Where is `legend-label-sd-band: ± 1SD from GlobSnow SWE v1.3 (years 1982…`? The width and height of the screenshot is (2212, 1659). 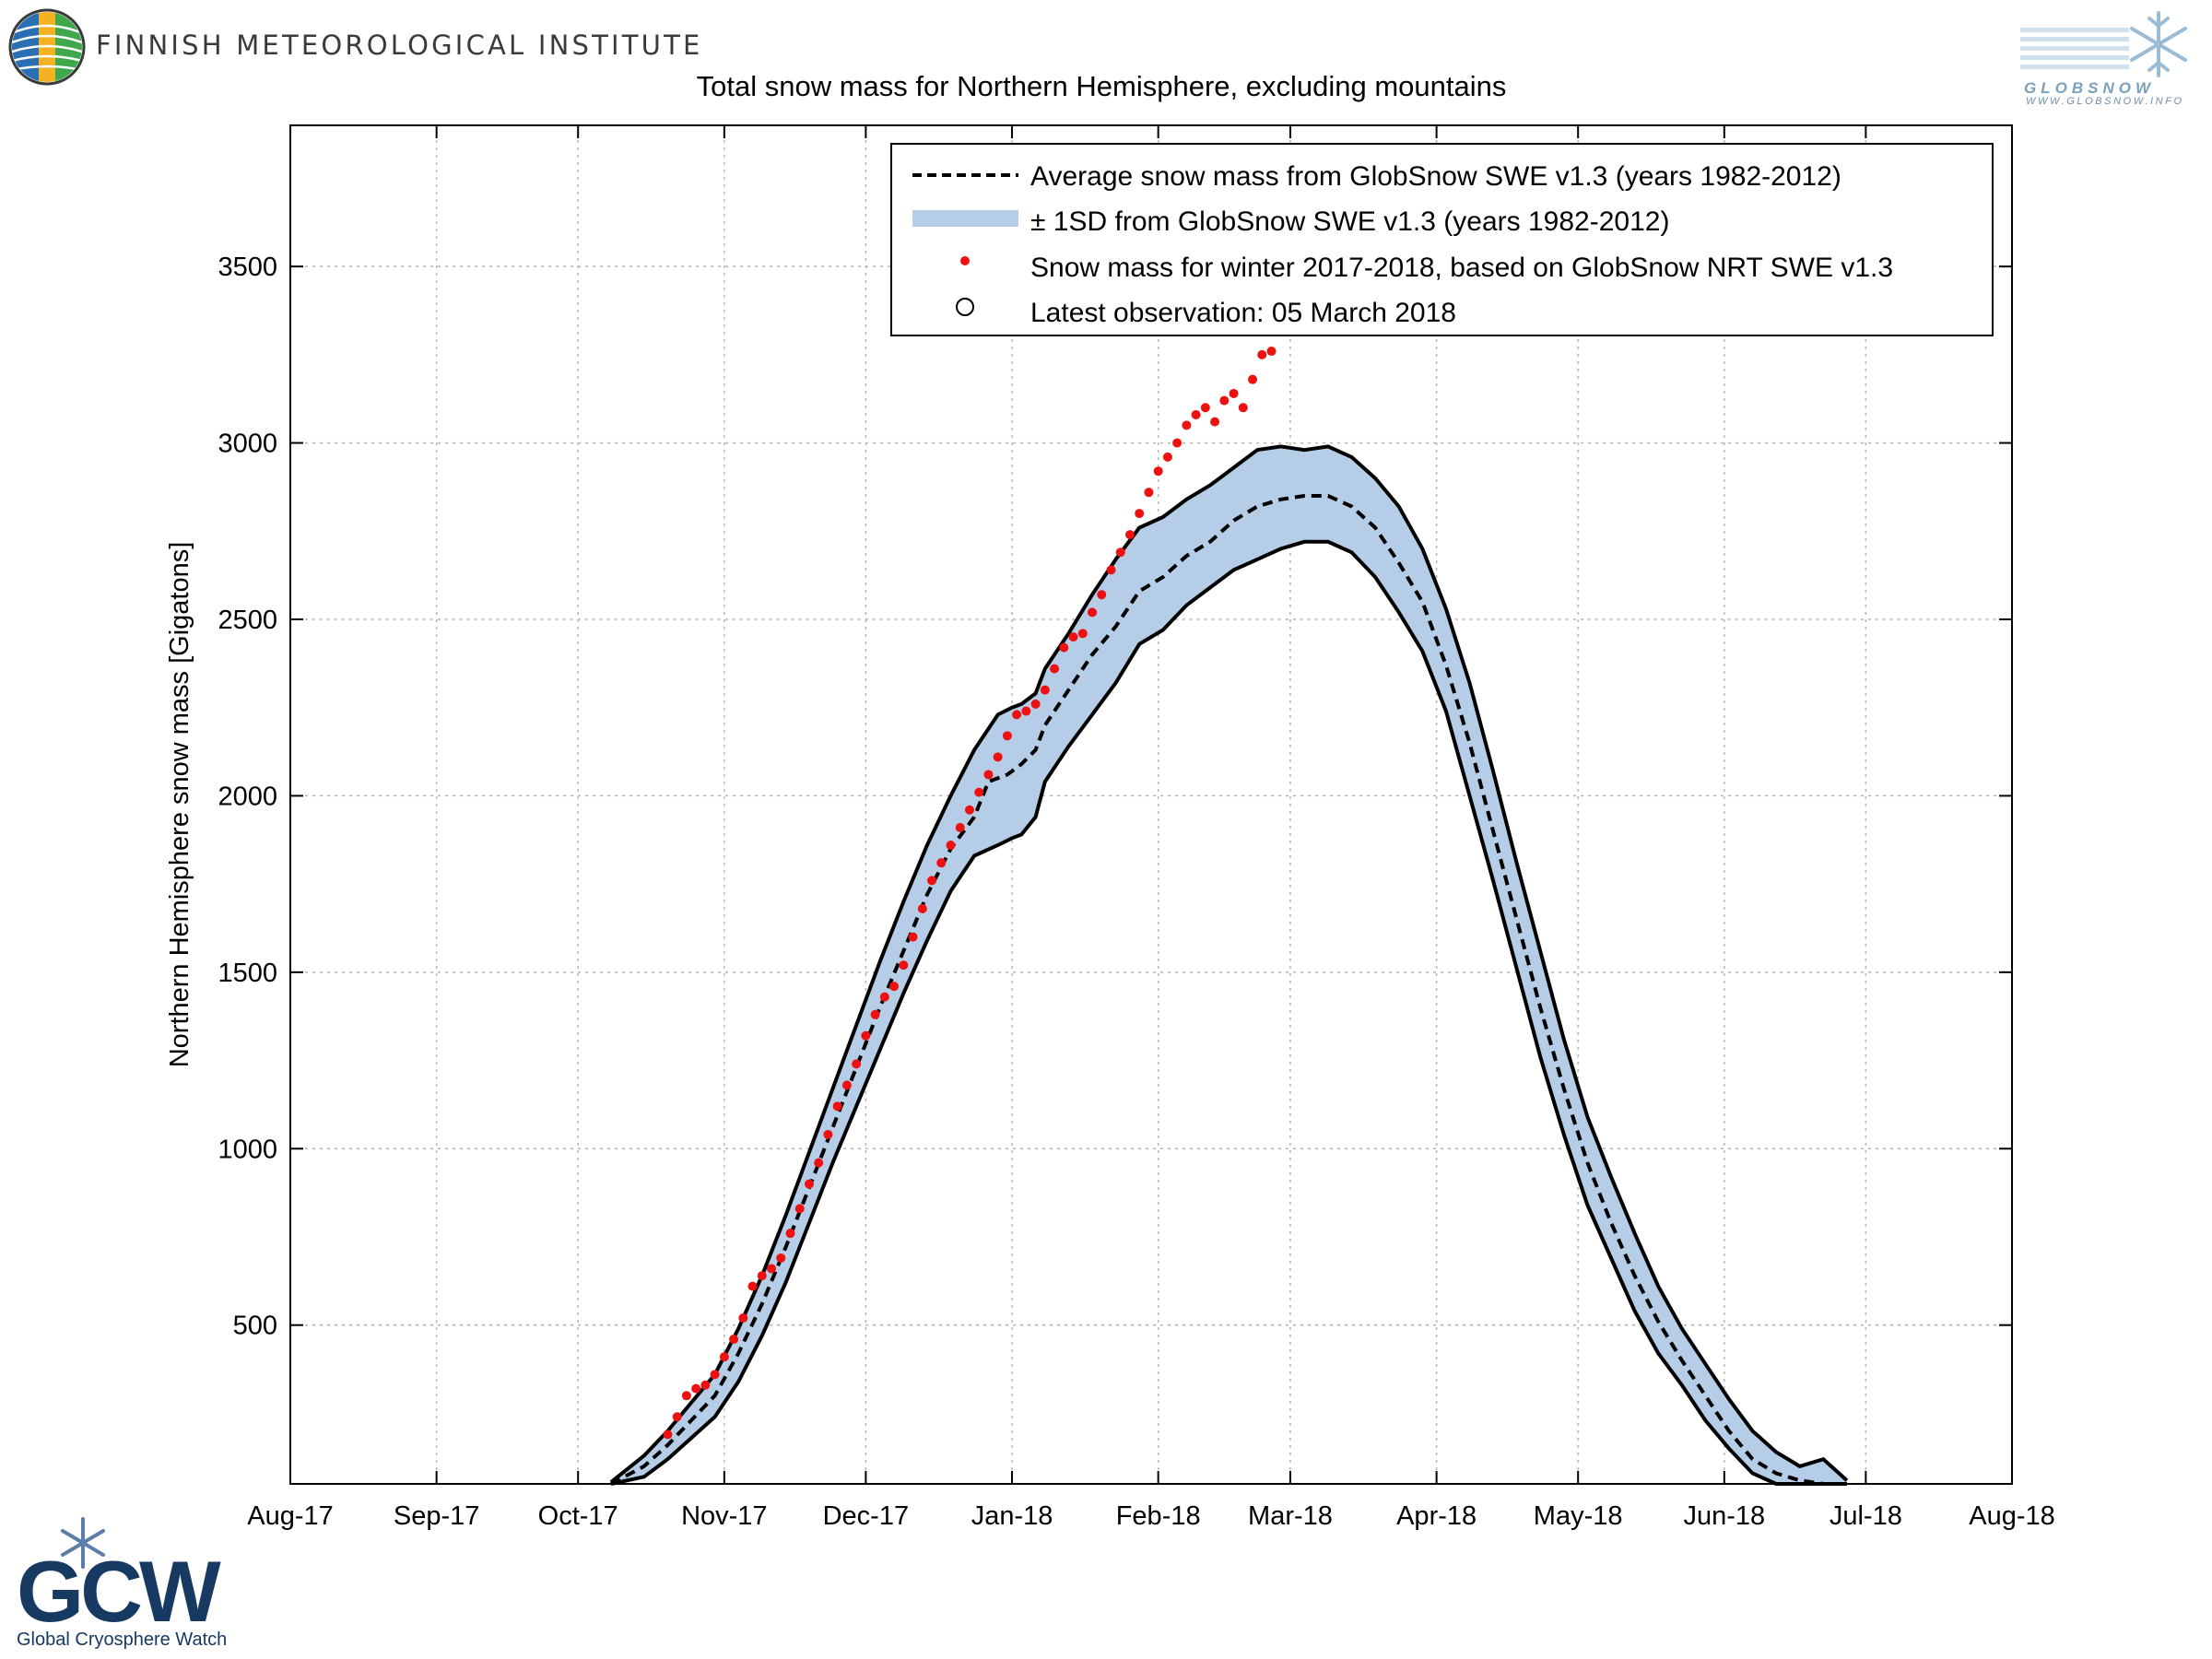 legend-label-sd-band: ± 1SD from GlobSnow SWE v1.3 (years 1982… is located at coordinates (1349, 221).